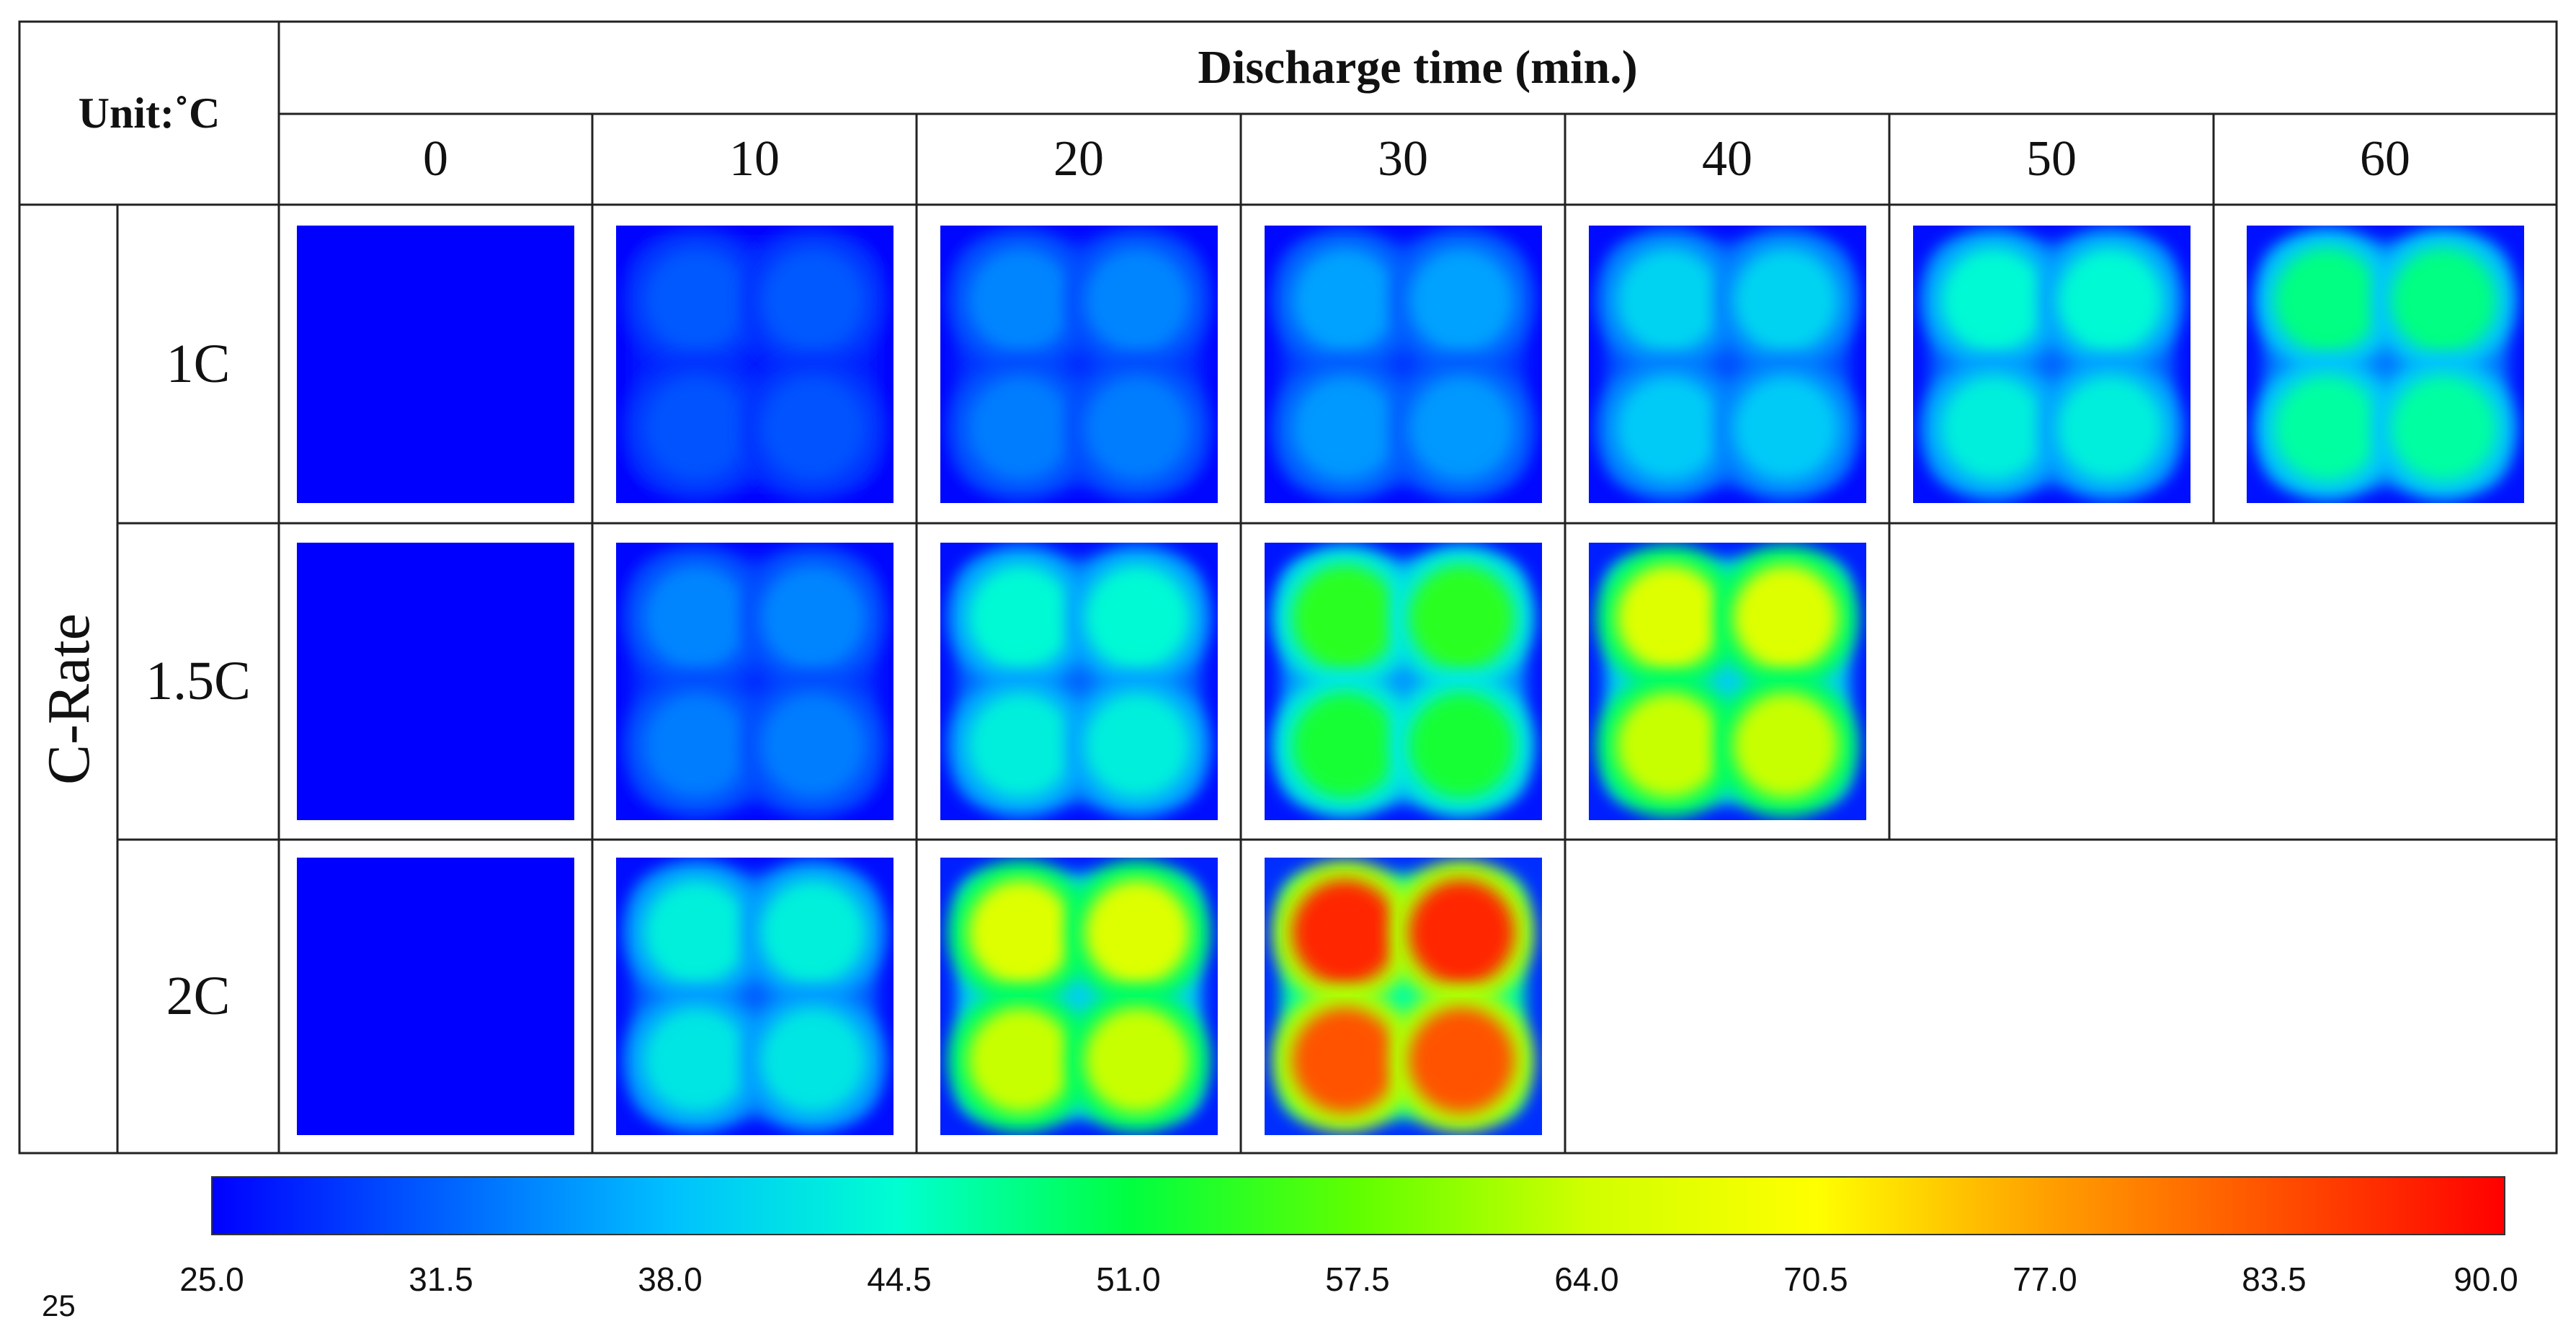 This screenshot has width=2576, height=1334. Describe the element at coordinates (899, 1279) in the screenshot. I see `colorbar-tick: 44.5` at that location.